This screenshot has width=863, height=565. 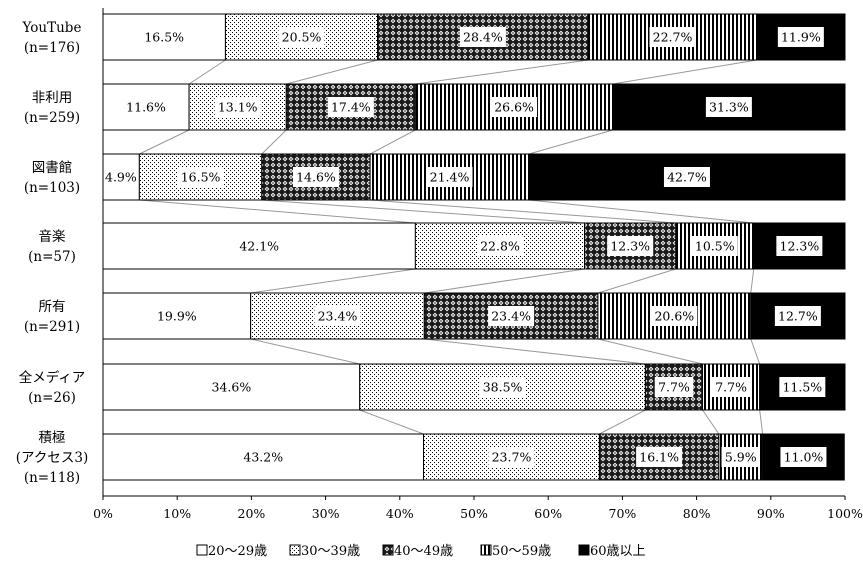 What do you see at coordinates (52, 438) in the screenshot?
I see `category-label: 積極` at bounding box center [52, 438].